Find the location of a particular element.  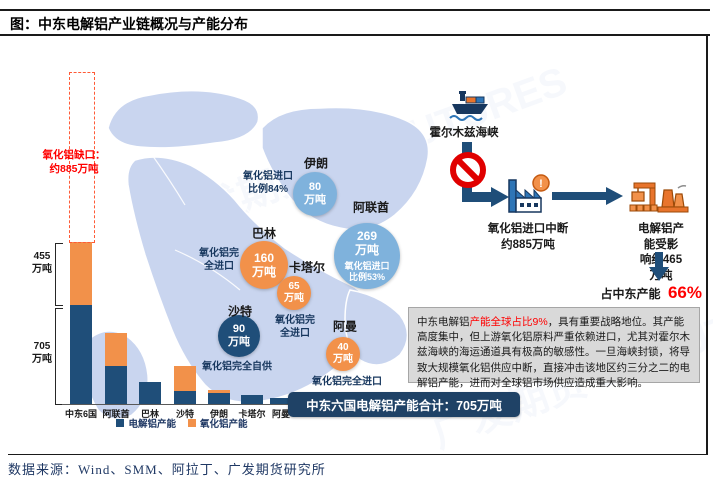

step1-label: 氧化铝进口中断 约885万吨 is located at coordinates (528, 237).